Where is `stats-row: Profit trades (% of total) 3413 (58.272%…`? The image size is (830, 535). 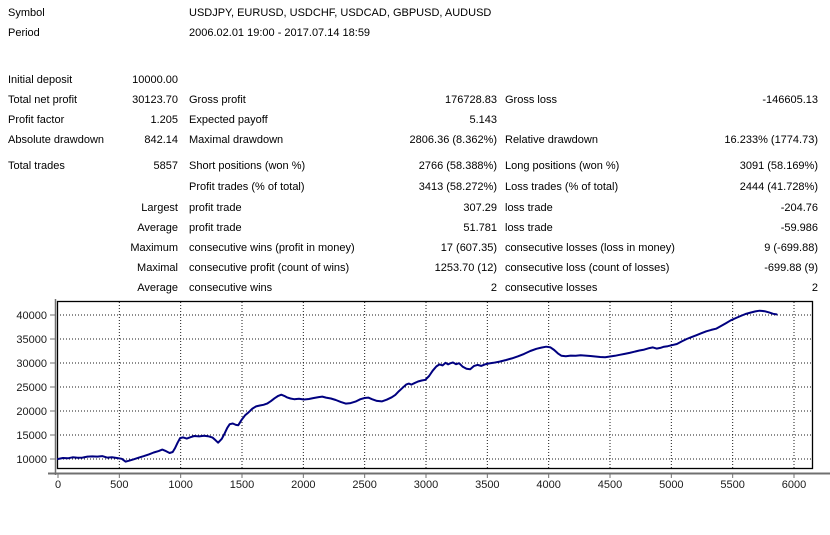 stats-row: Profit trades (% of total) 3413 (58.272%… is located at coordinates (415, 187).